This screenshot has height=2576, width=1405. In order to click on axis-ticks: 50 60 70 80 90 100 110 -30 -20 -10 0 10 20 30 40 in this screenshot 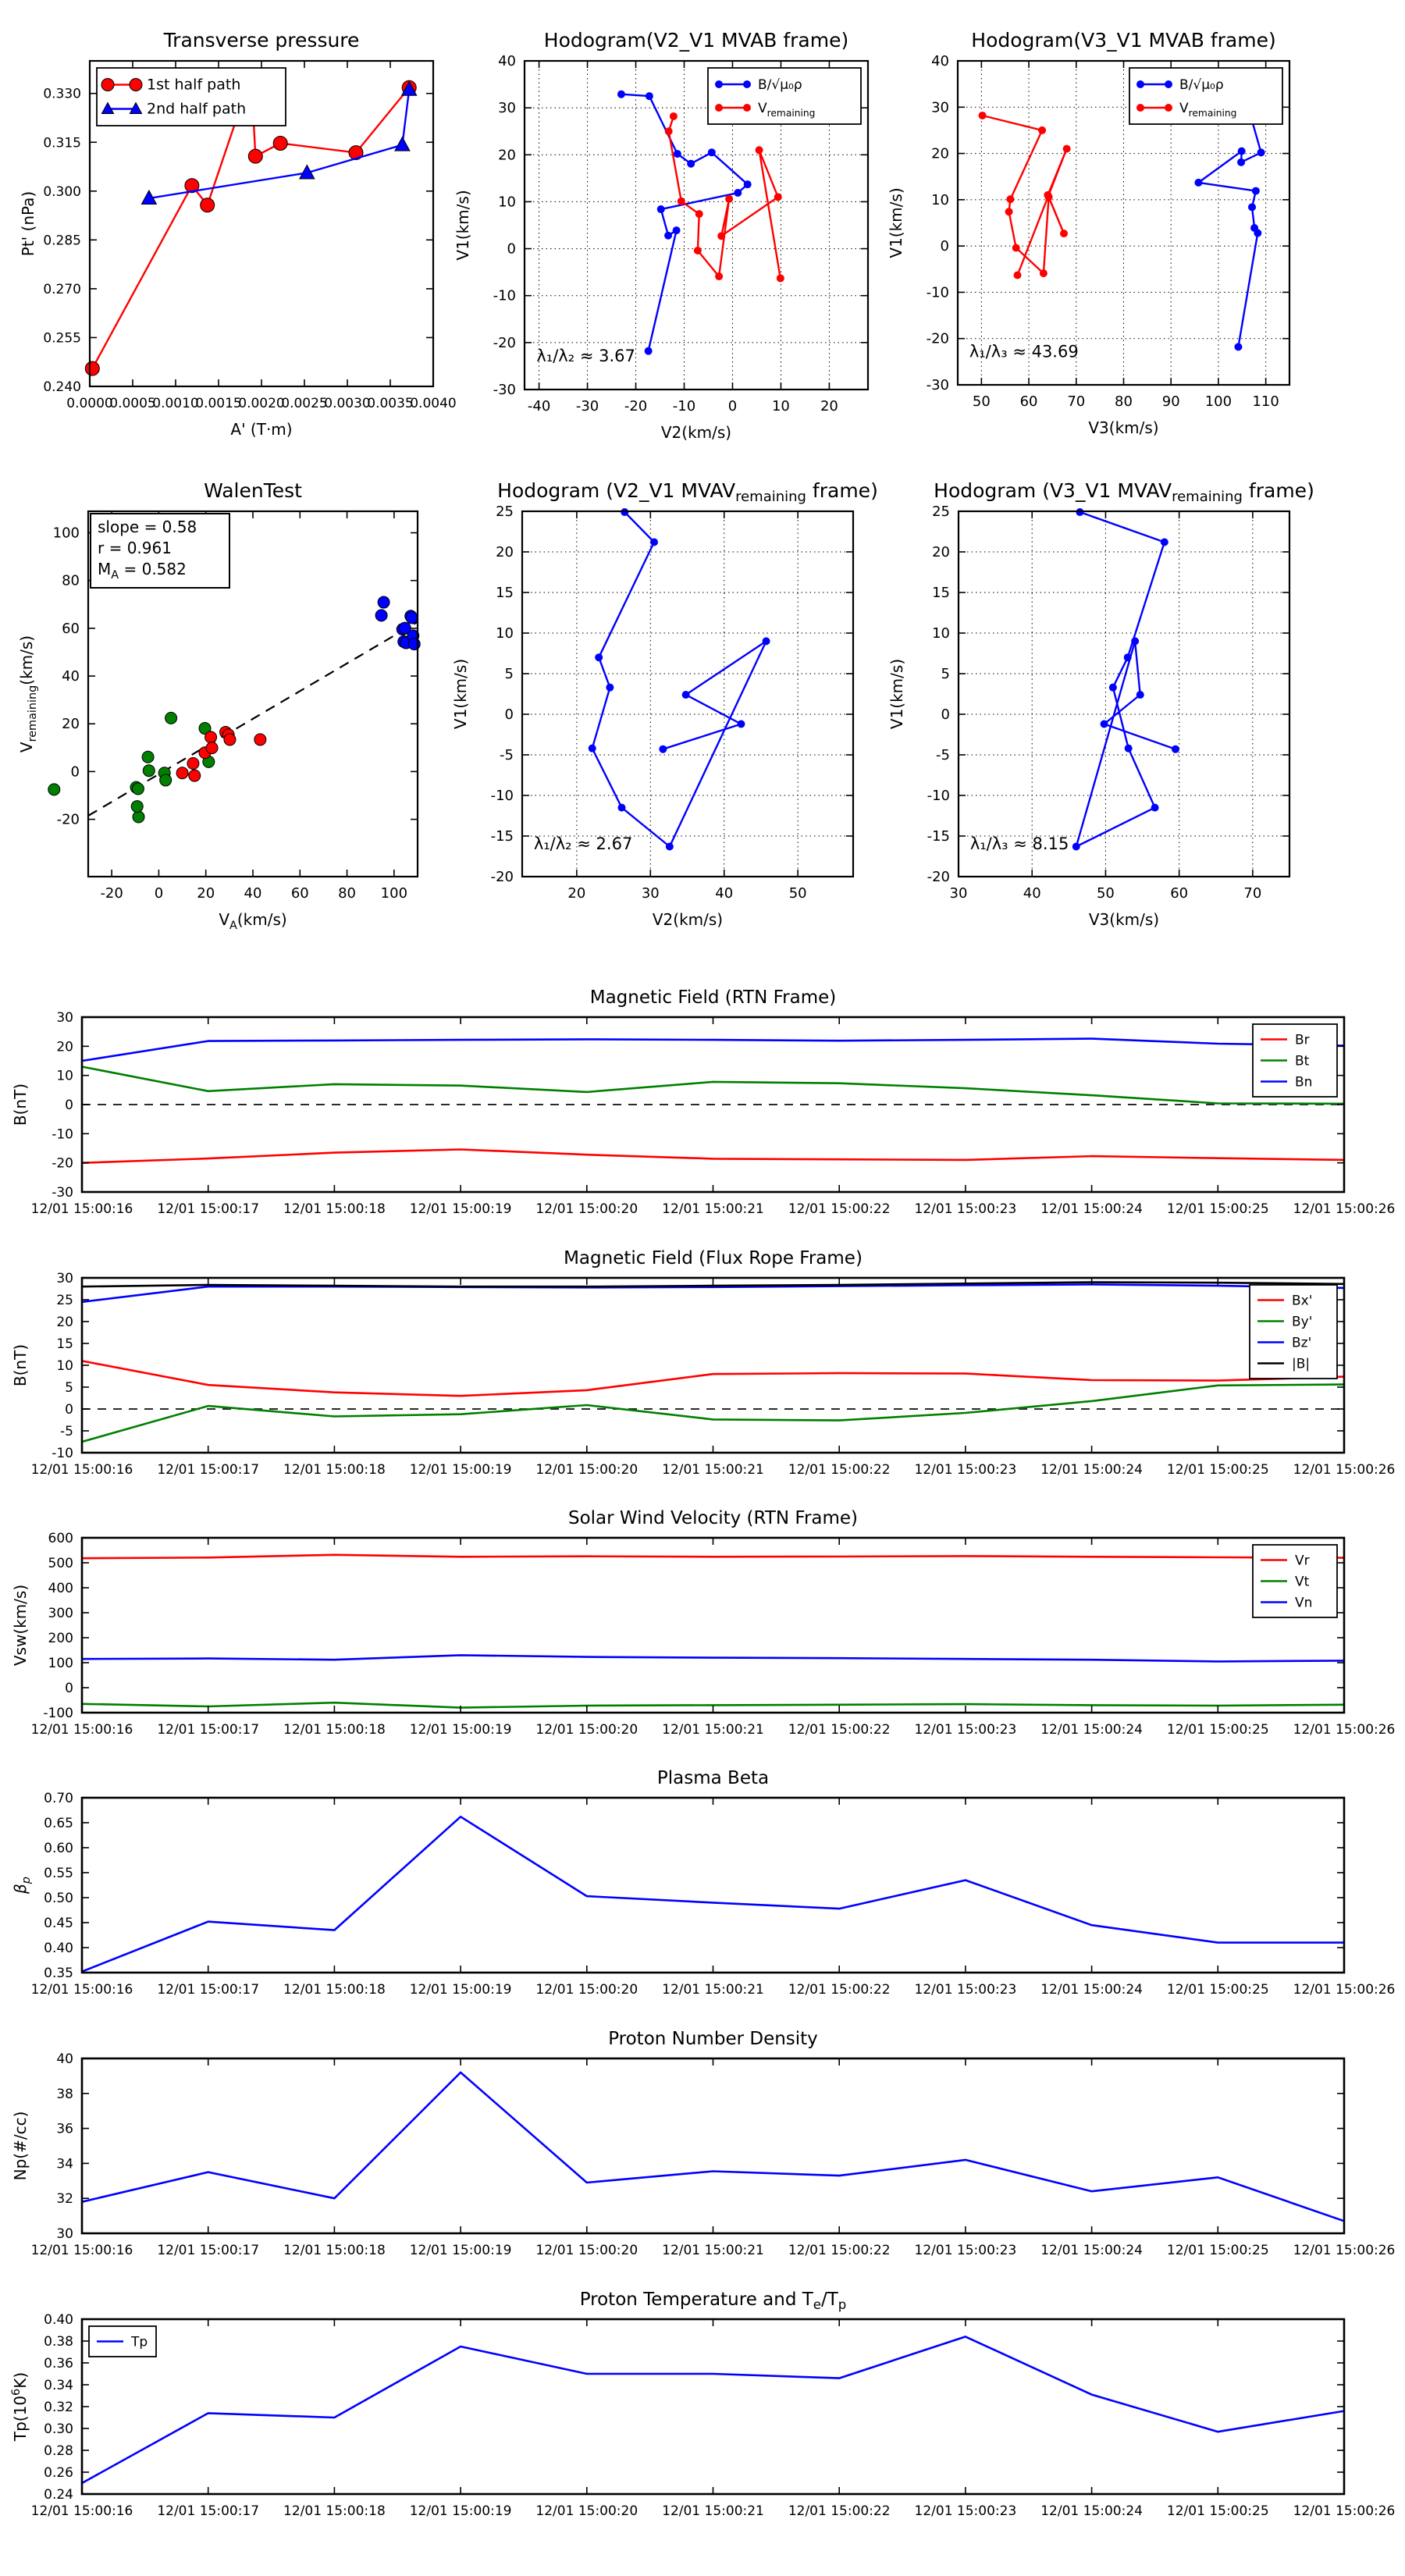, I will do `click(1108, 231)`.